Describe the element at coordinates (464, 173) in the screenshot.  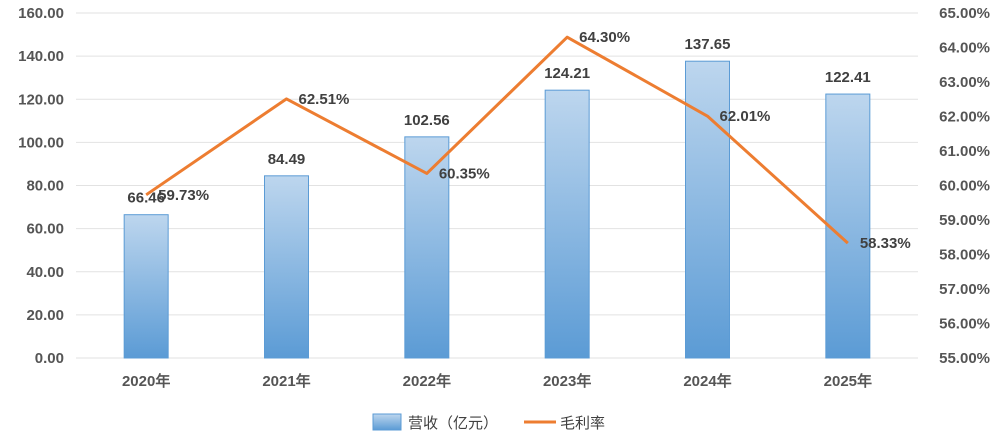
I see `line-value-label: 60.35%` at that location.